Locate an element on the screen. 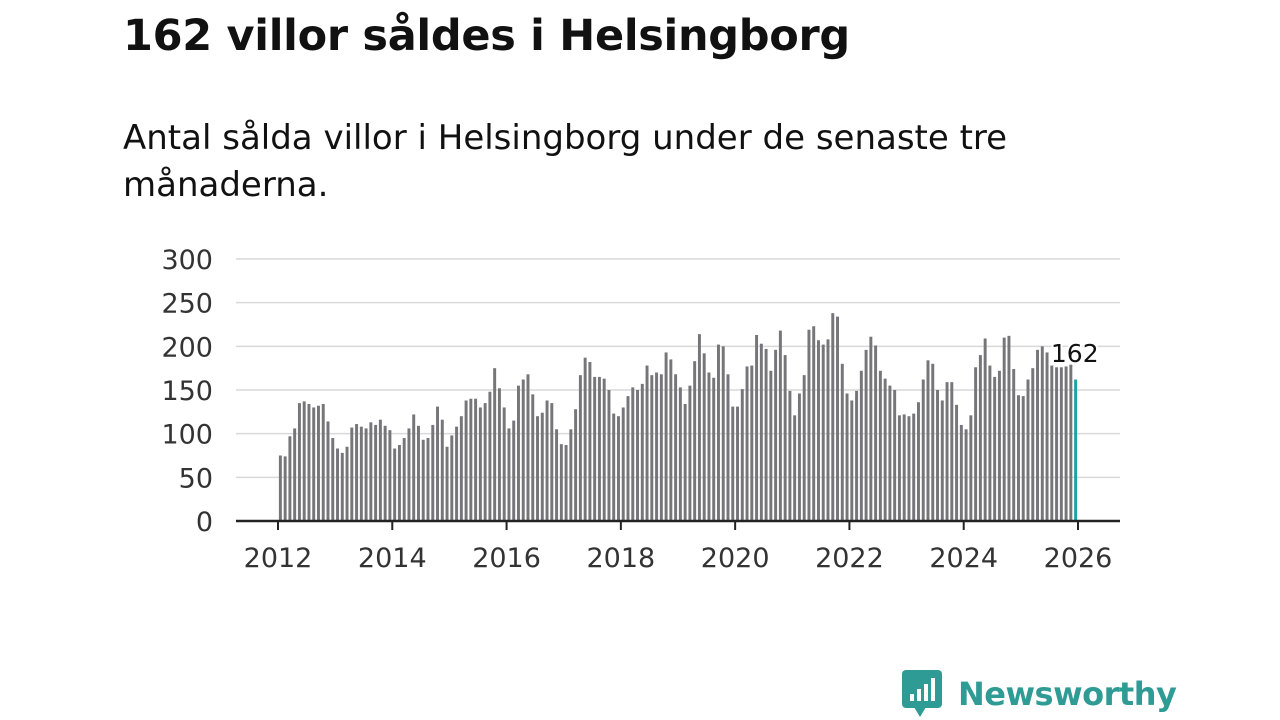  y-tick-label: 300 is located at coordinates (187, 260).